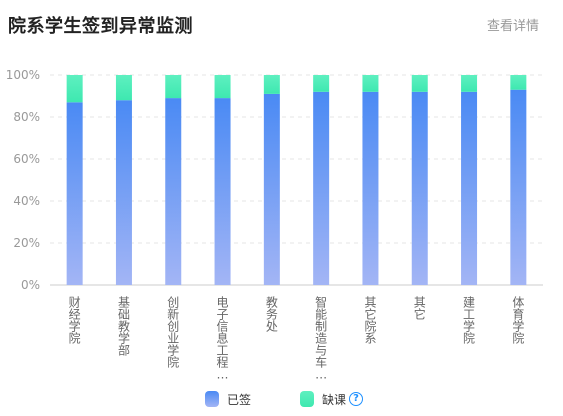 The image size is (563, 416). What do you see at coordinates (272, 314) in the screenshot?
I see `x-tick-label: 教务处` at bounding box center [272, 314].